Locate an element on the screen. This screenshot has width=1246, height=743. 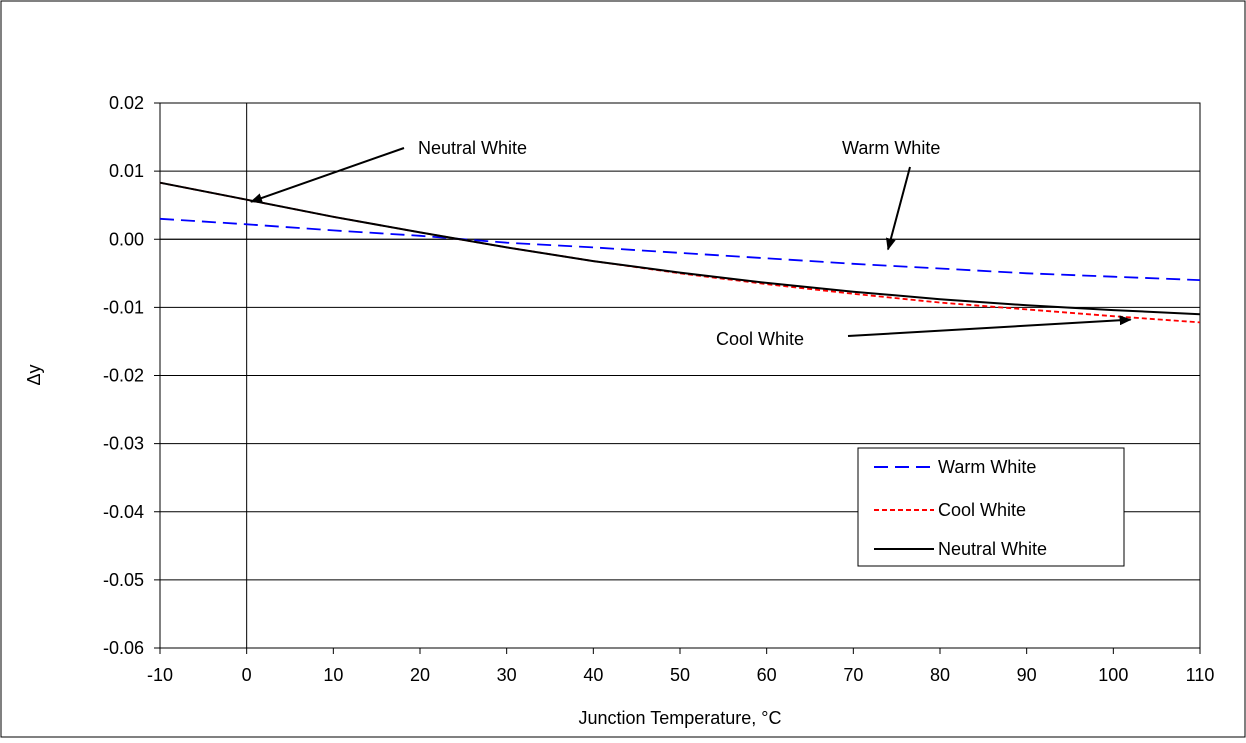
y-tick-label: -0.01 is located at coordinates (123, 307).